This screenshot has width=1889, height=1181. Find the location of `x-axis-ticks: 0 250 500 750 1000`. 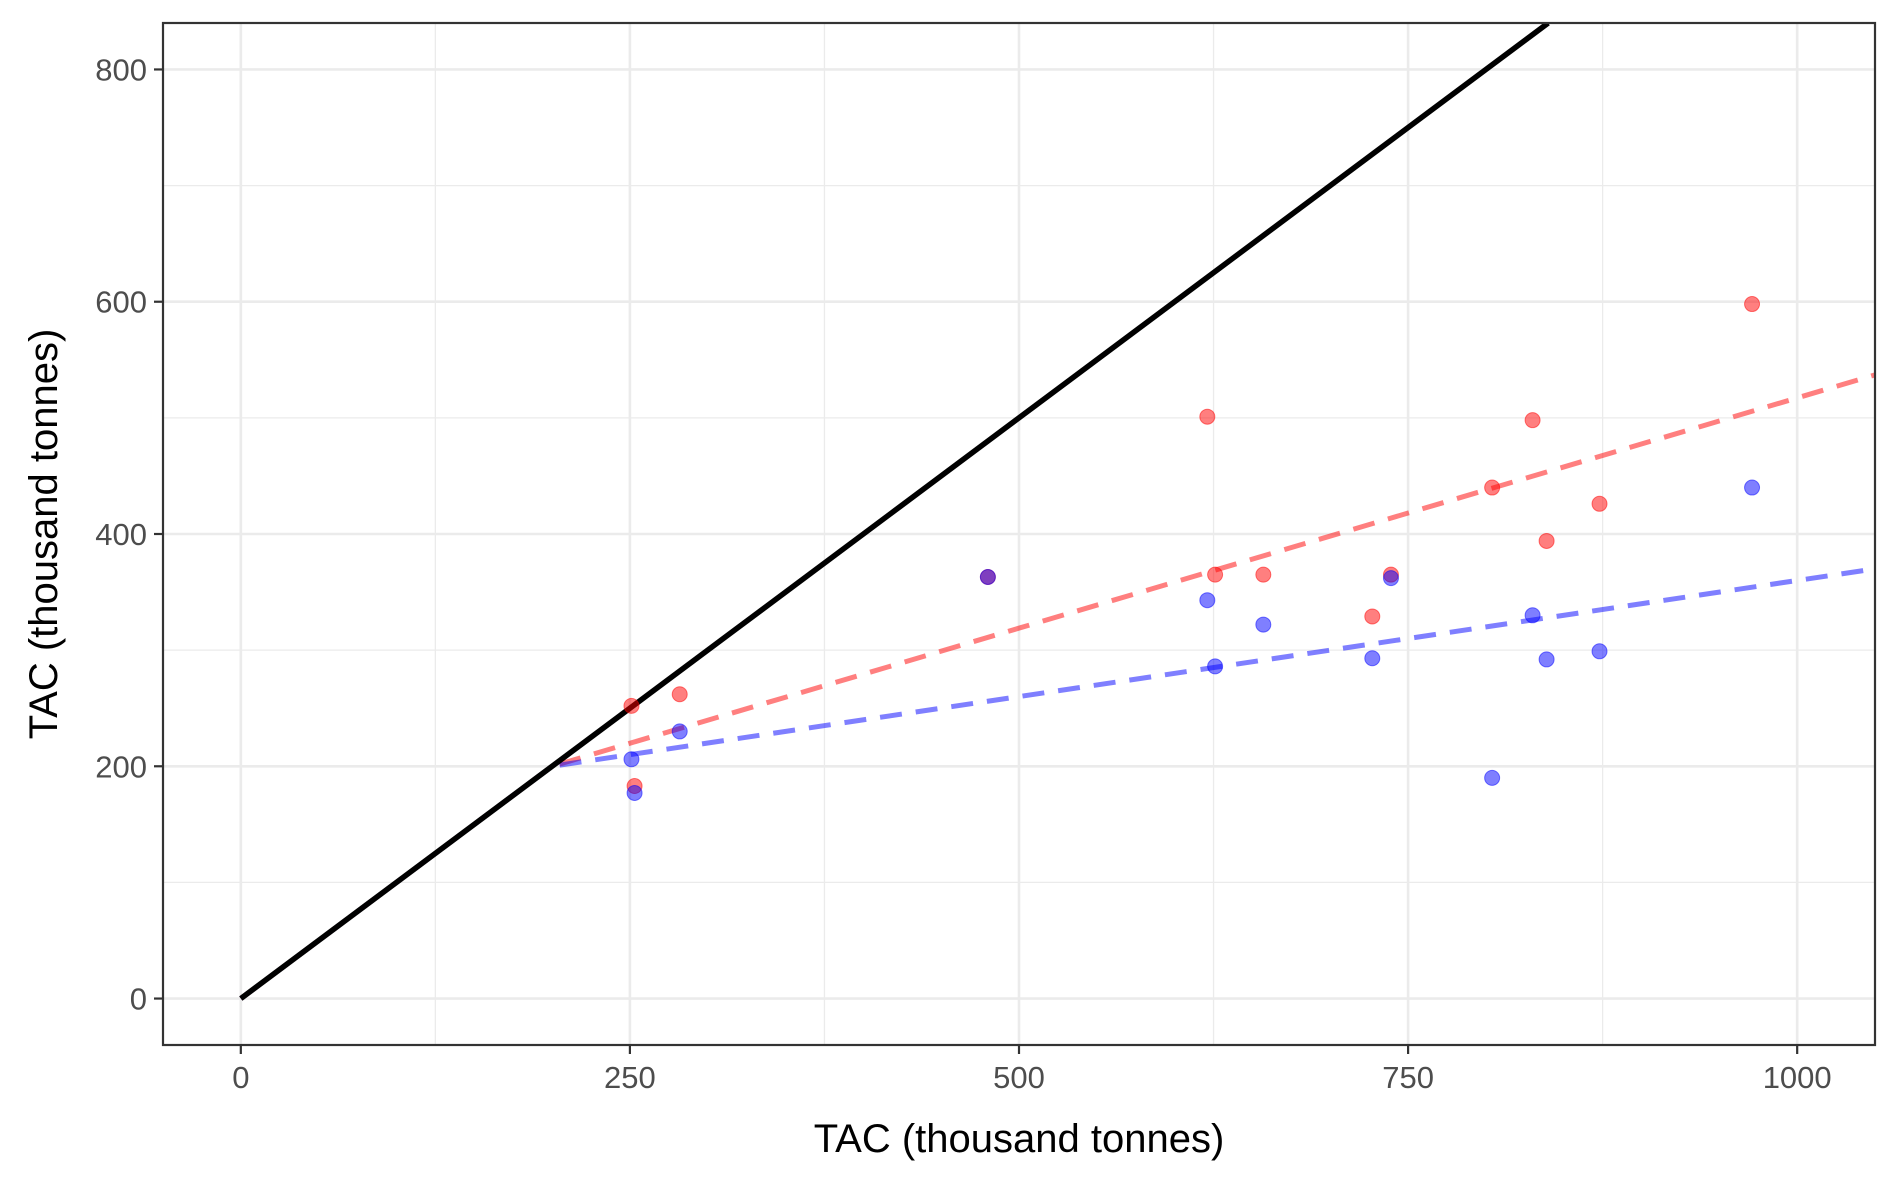

x-axis-ticks: 0 250 500 750 1000 is located at coordinates (1032, 1070).